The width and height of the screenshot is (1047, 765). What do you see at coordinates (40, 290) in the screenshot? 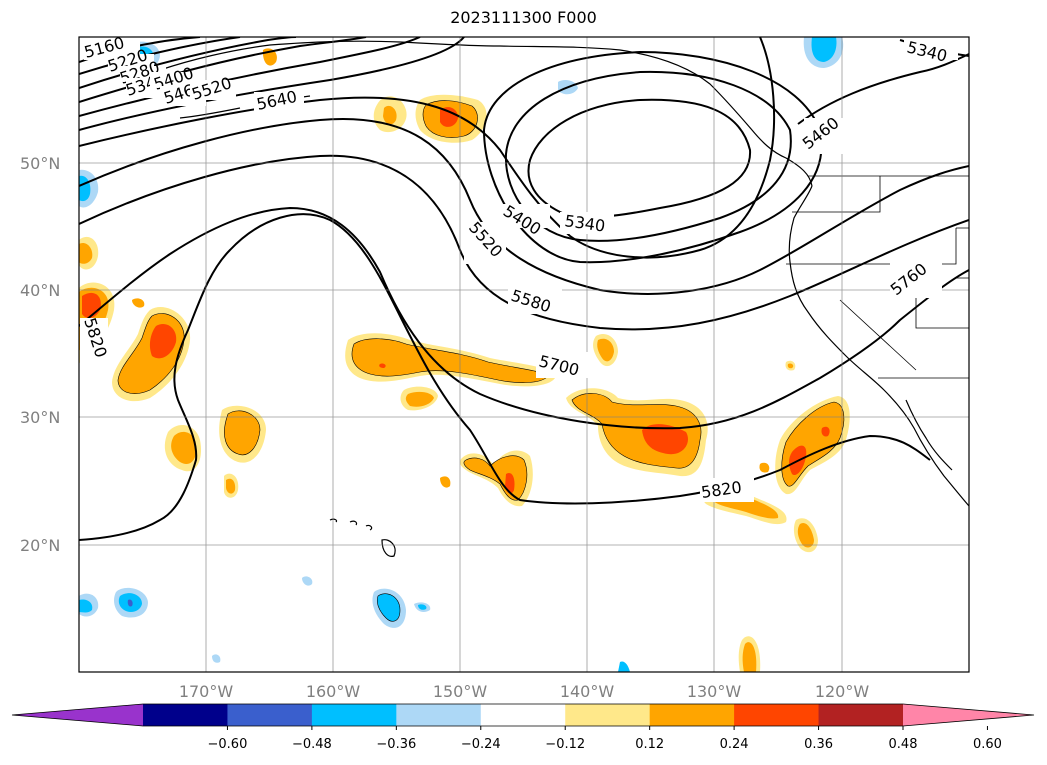
I see `lat-label: 40°N` at bounding box center [40, 290].